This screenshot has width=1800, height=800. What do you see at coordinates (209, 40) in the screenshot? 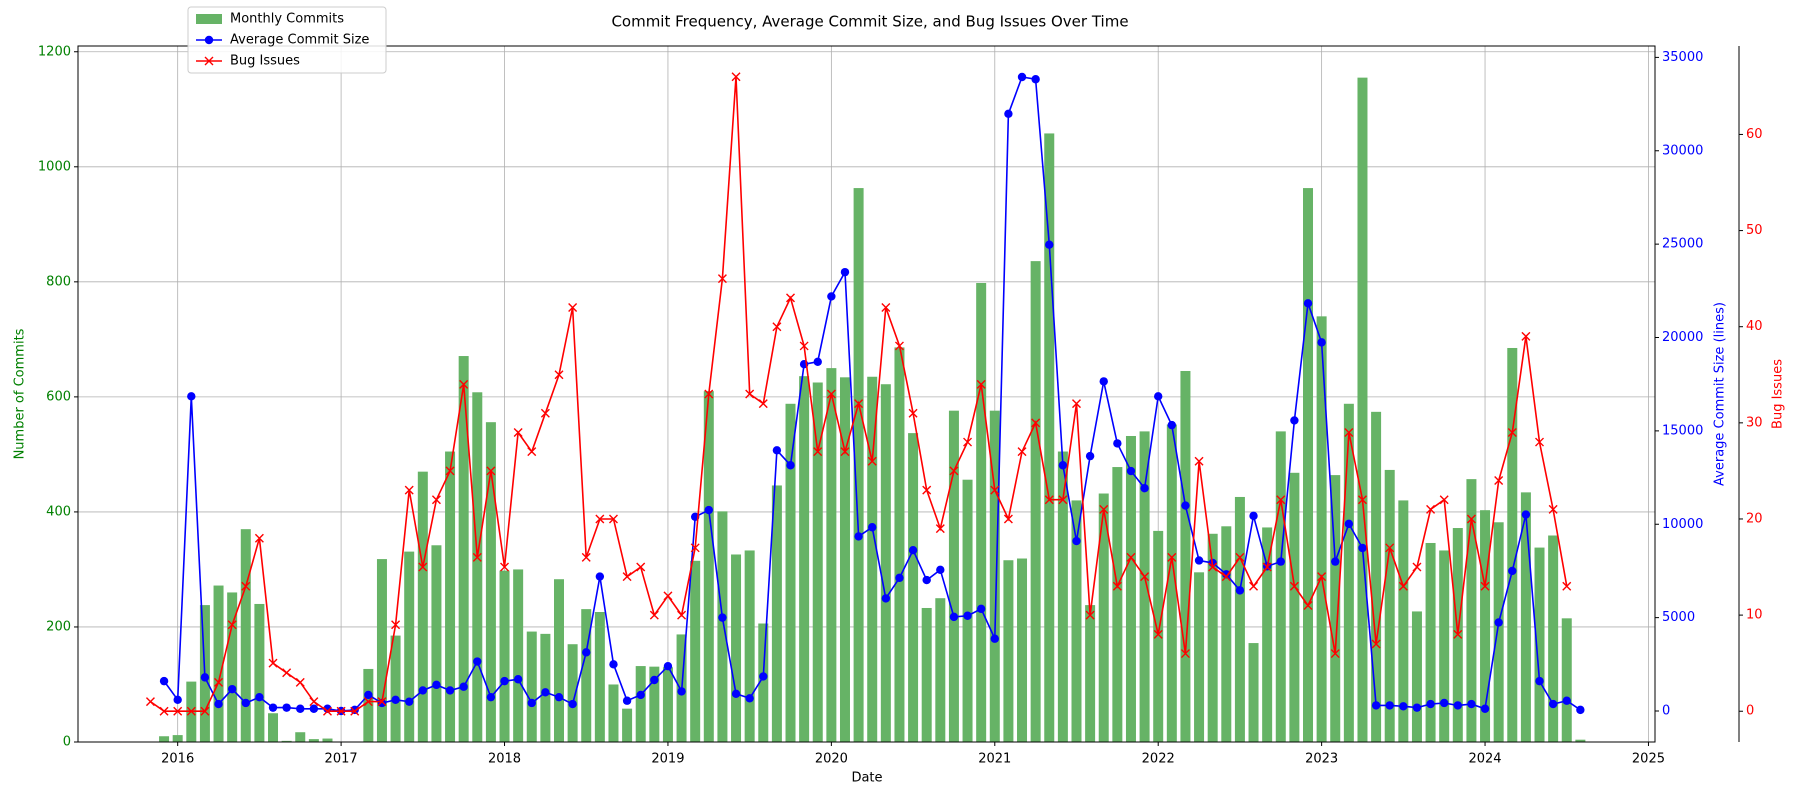
I see `legend-swatch` at bounding box center [209, 40].